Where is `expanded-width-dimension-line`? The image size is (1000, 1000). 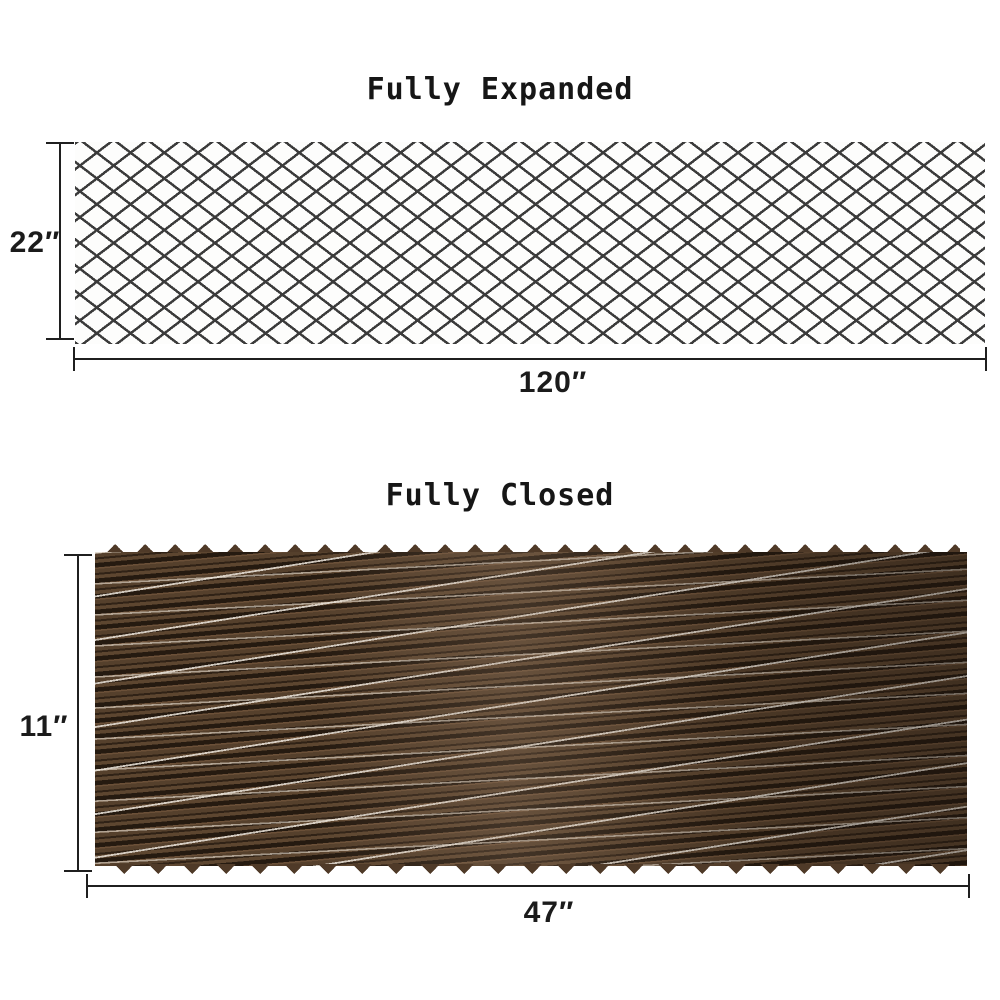 expanded-width-dimension-line is located at coordinates (530, 359).